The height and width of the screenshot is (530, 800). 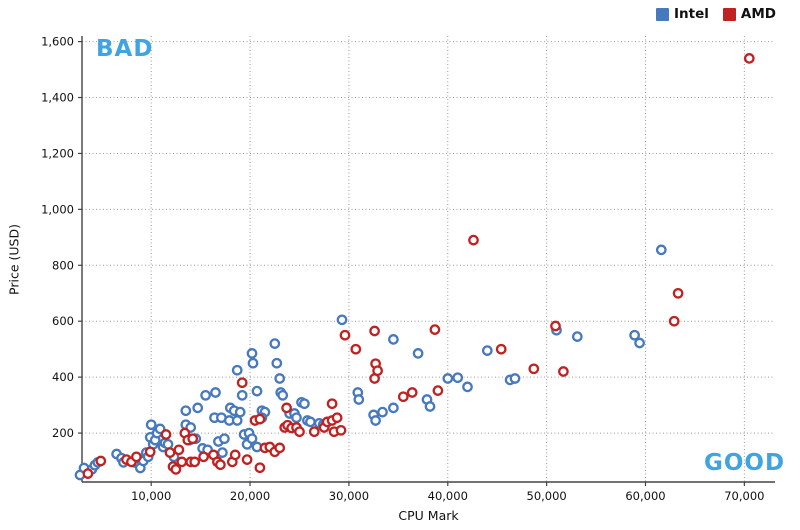 What do you see at coordinates (63, 377) in the screenshot?
I see `y-tick-label: 400` at bounding box center [63, 377].